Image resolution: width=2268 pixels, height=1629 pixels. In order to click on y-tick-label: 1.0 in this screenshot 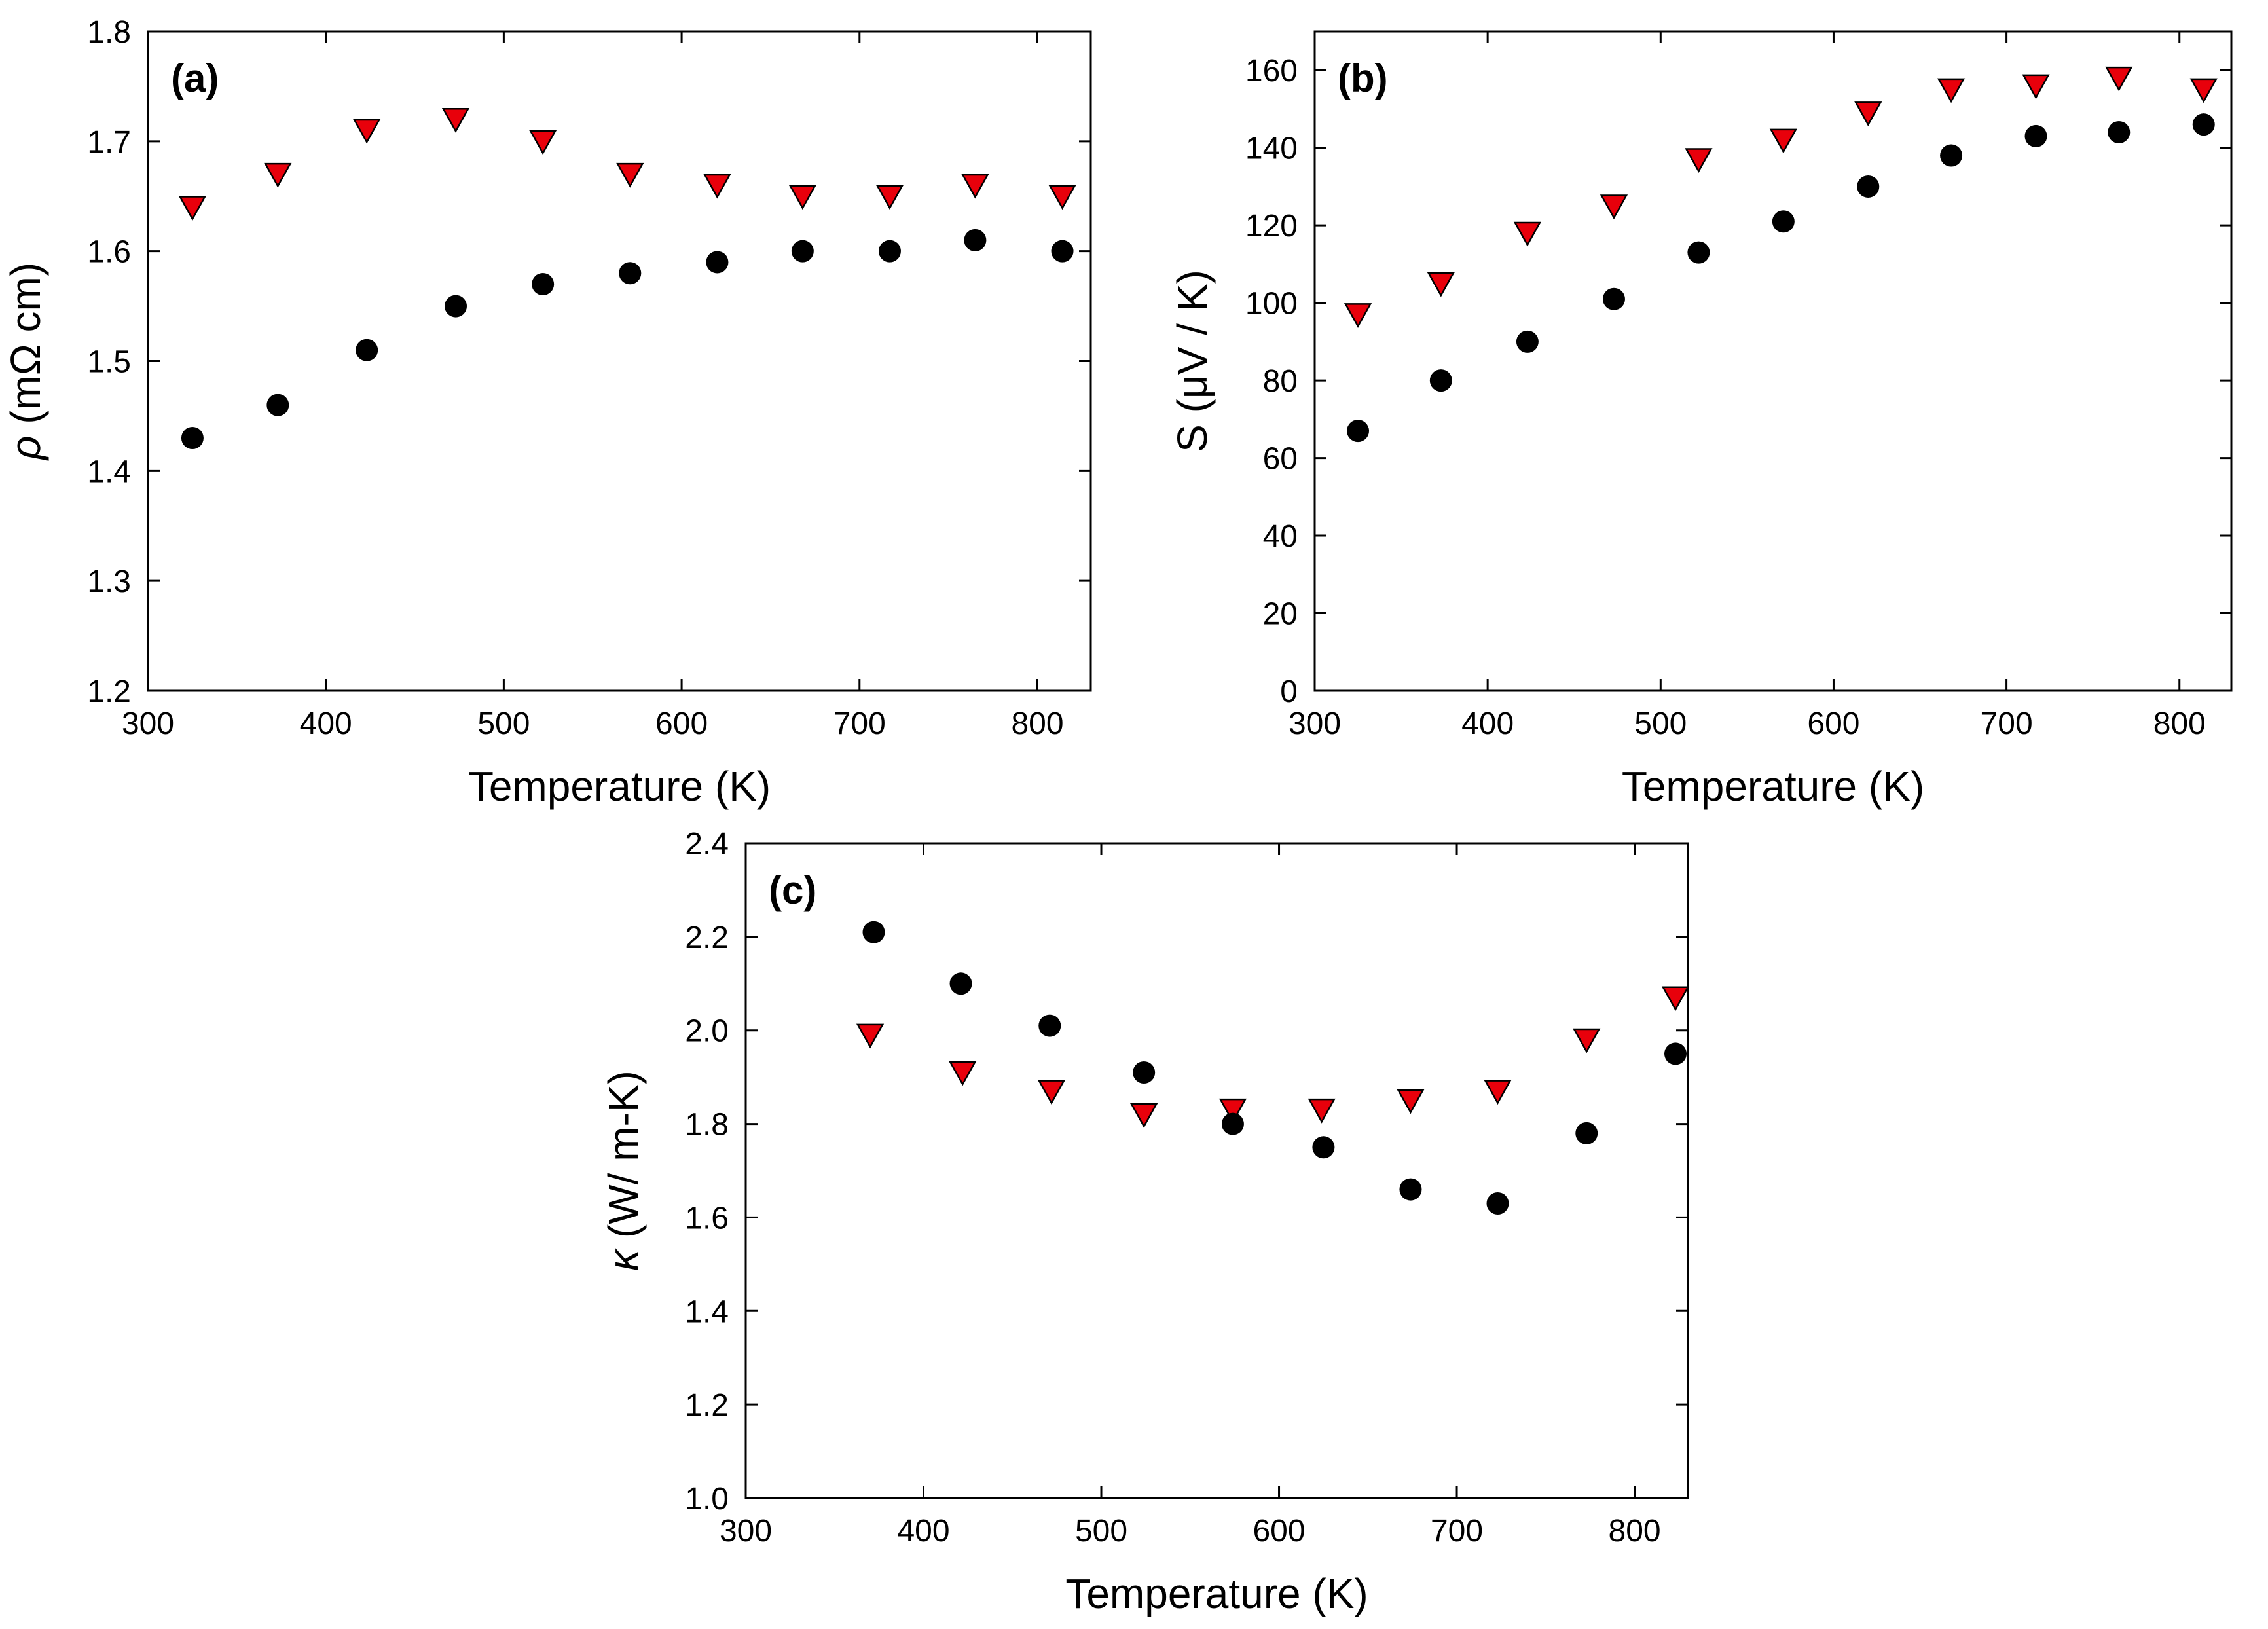, I will do `click(707, 1499)`.